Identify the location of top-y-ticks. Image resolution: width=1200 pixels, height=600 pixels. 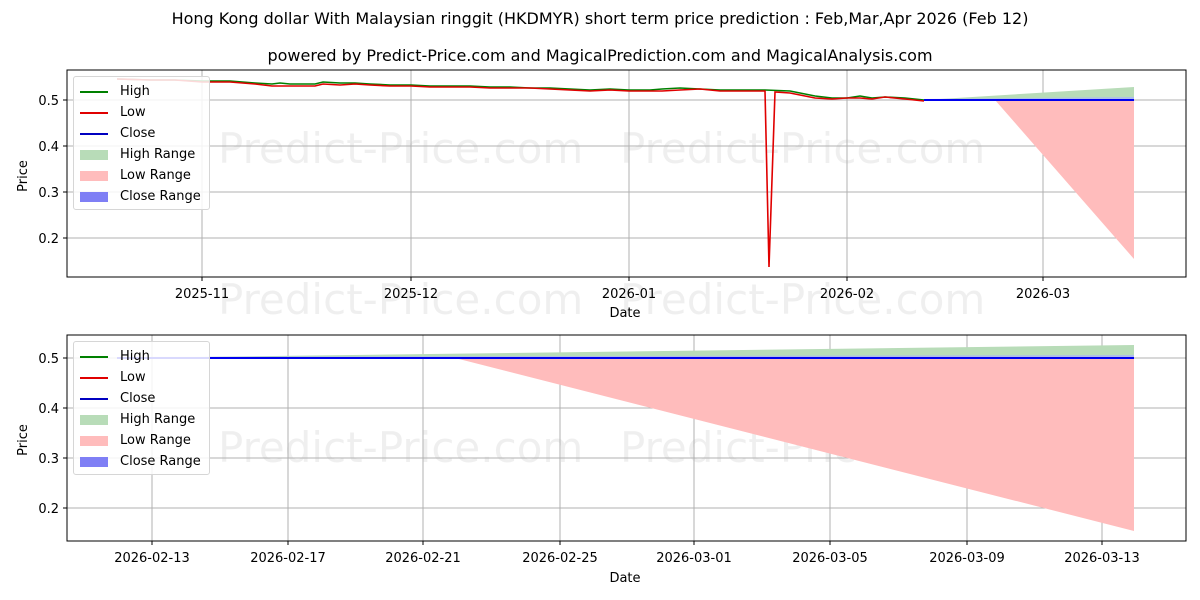
(65, 169).